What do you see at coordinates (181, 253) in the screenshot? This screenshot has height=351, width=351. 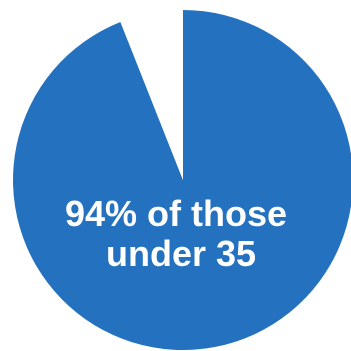 I see `annotation-line-2: under 35` at bounding box center [181, 253].